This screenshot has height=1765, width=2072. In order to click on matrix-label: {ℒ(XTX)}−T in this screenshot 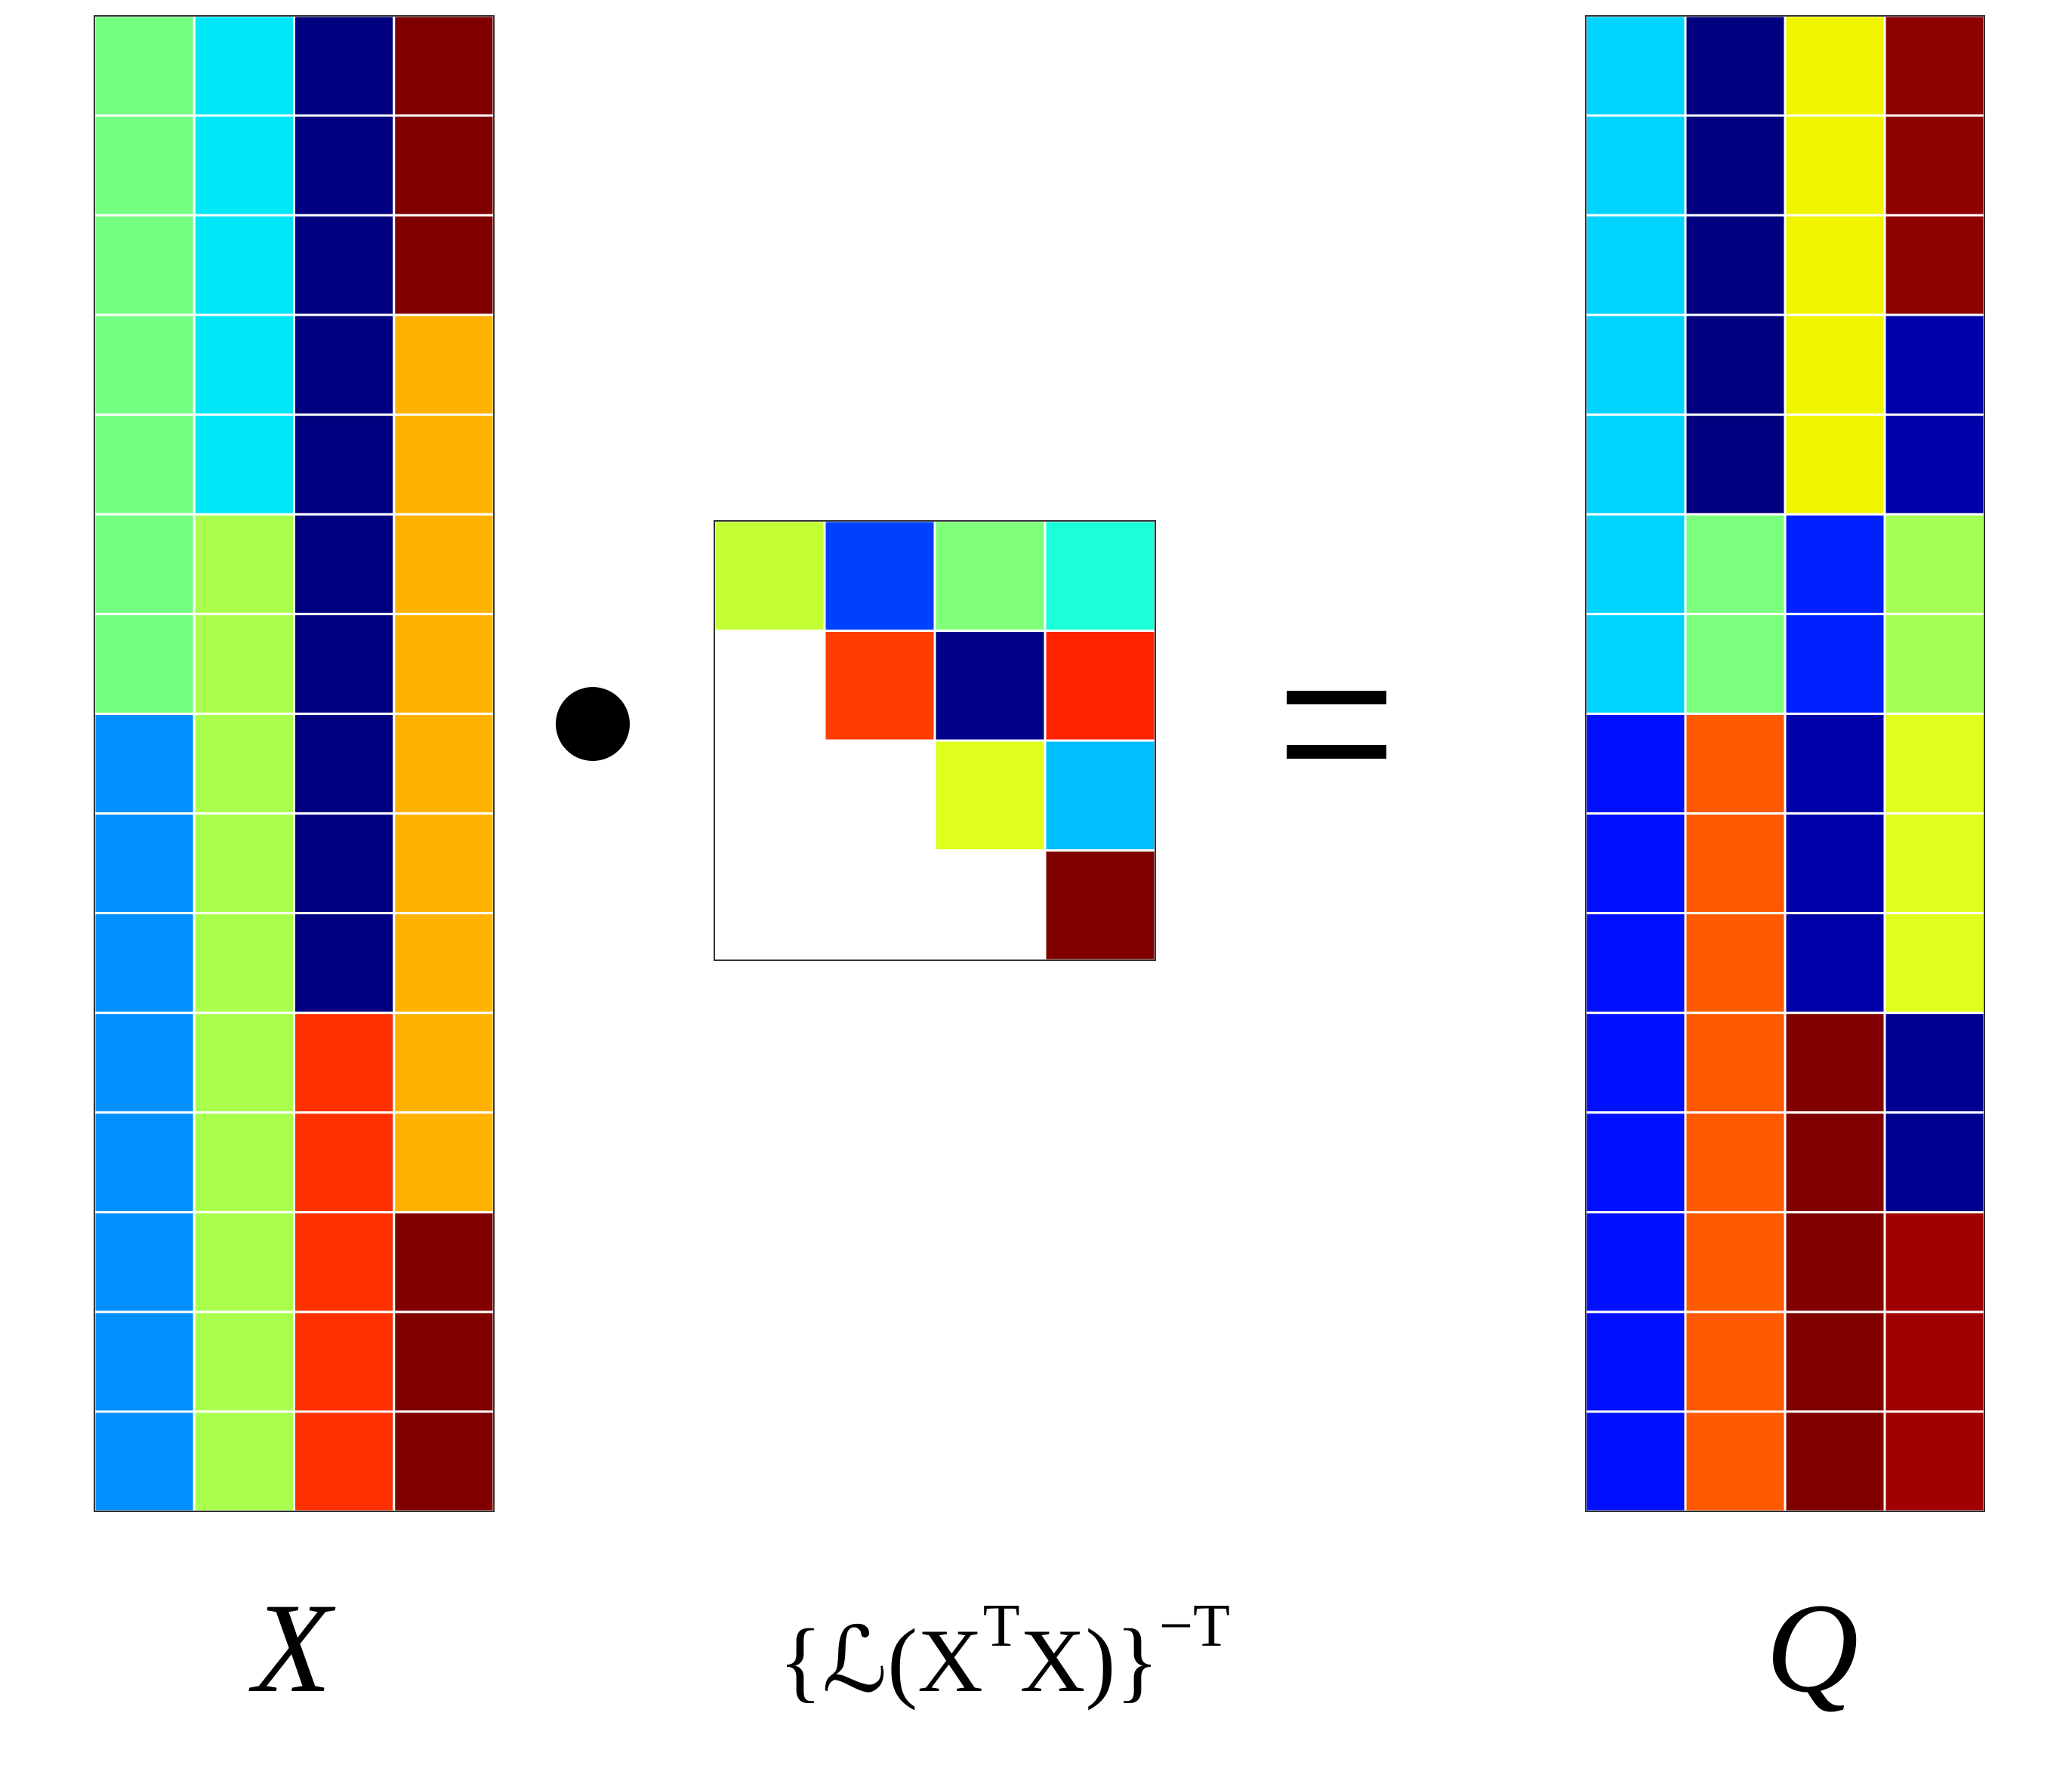, I will do `click(1004, 1652)`.